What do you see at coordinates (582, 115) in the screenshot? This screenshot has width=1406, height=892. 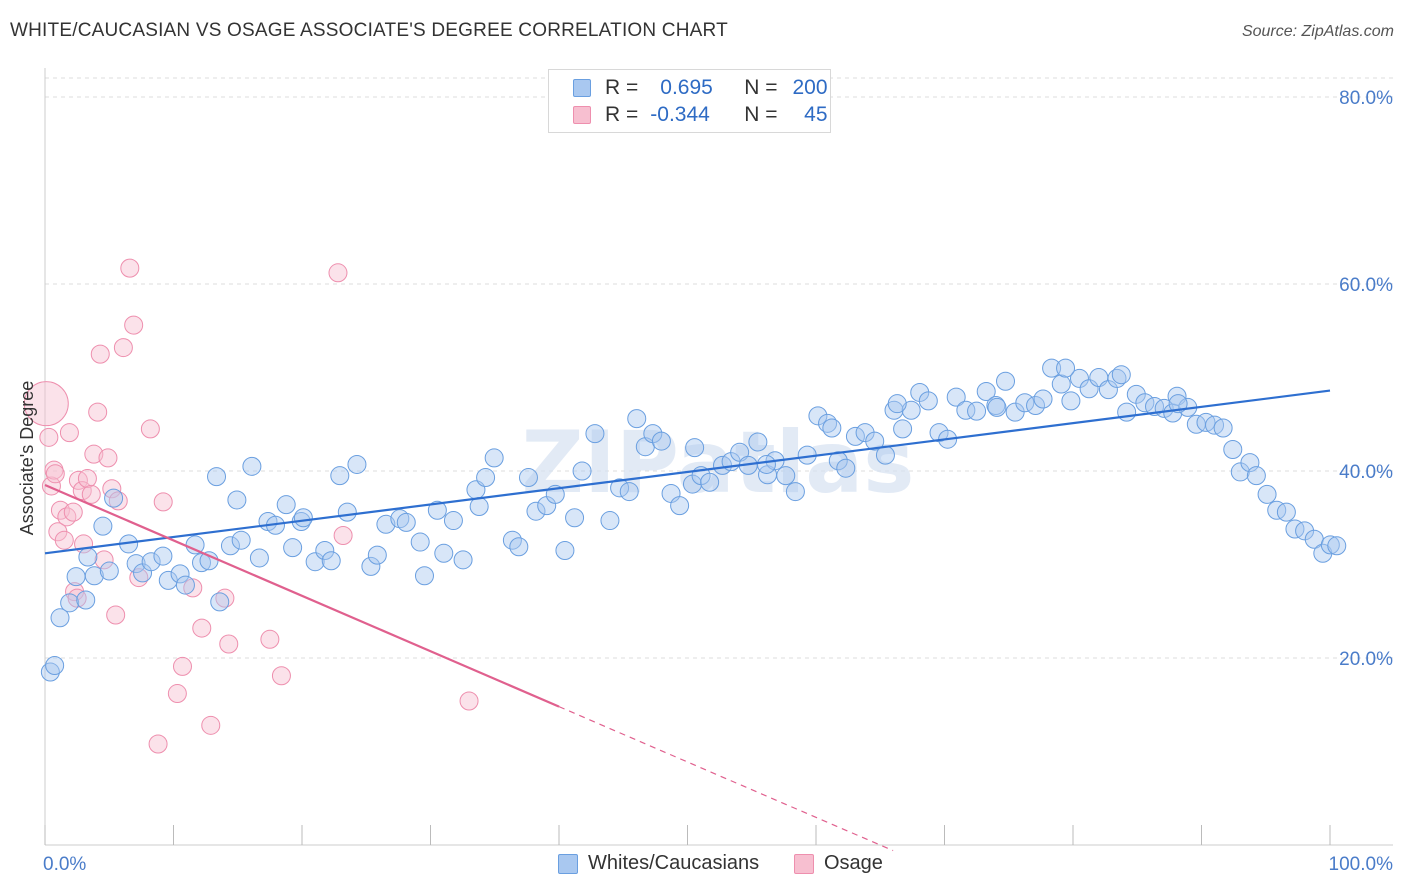 I see `pink-swatch-icon` at bounding box center [582, 115].